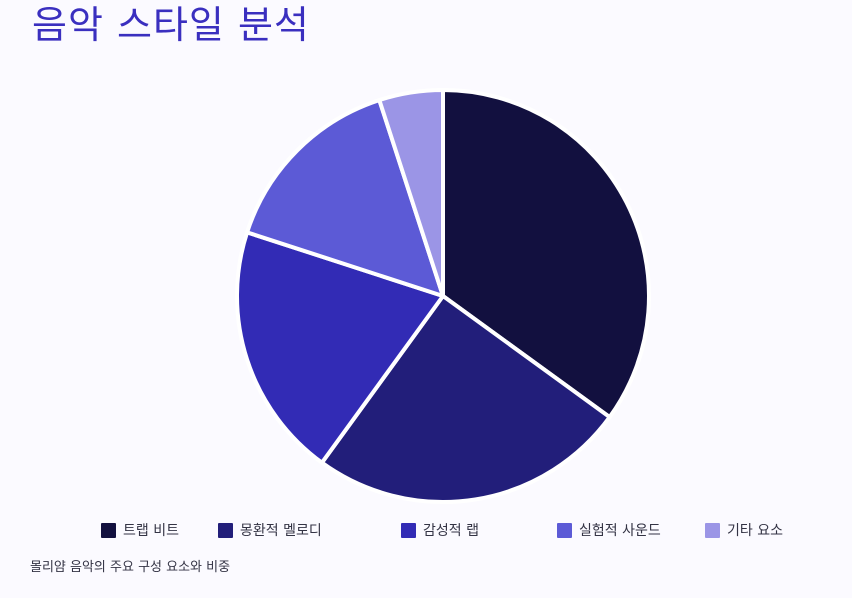  I want to click on legend-item-4: 실험적 사운드, so click(609, 530).